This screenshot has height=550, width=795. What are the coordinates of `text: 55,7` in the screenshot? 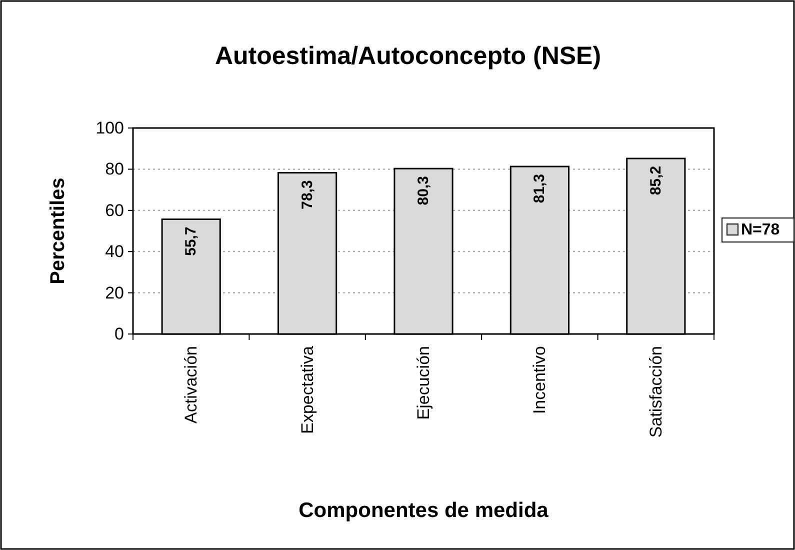 It's located at (191, 241).